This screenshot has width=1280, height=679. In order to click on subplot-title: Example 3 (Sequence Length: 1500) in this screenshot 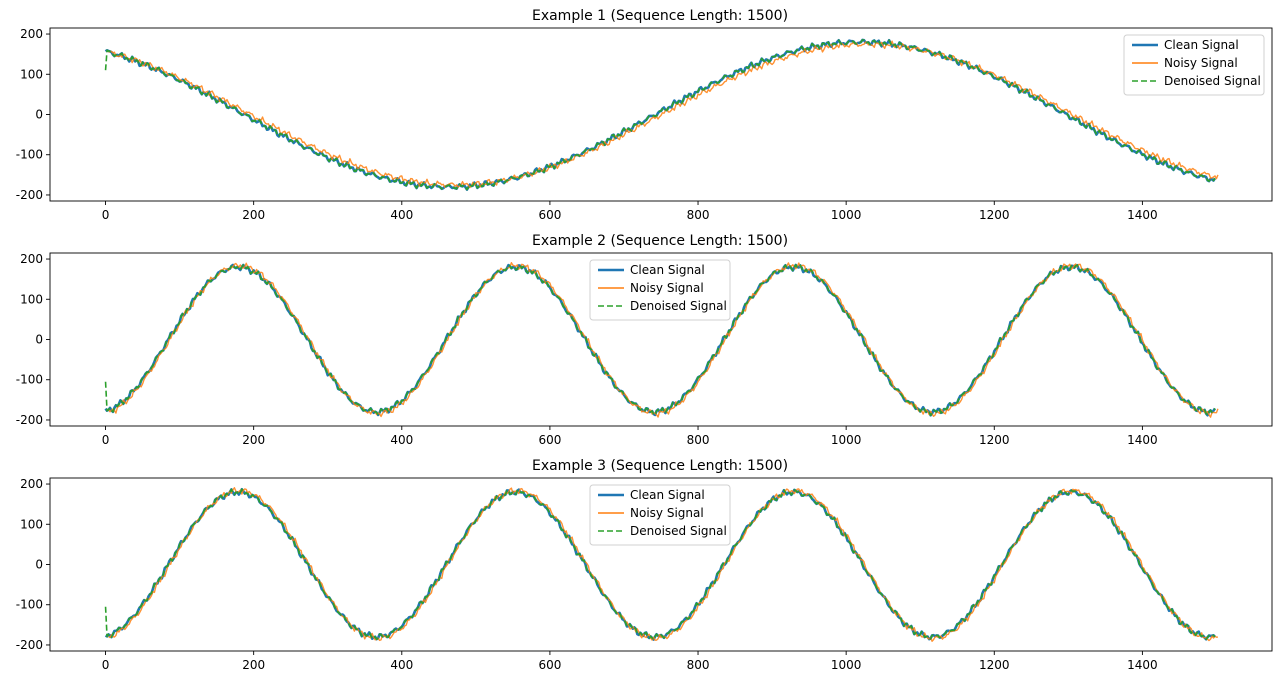, I will do `click(660, 466)`.